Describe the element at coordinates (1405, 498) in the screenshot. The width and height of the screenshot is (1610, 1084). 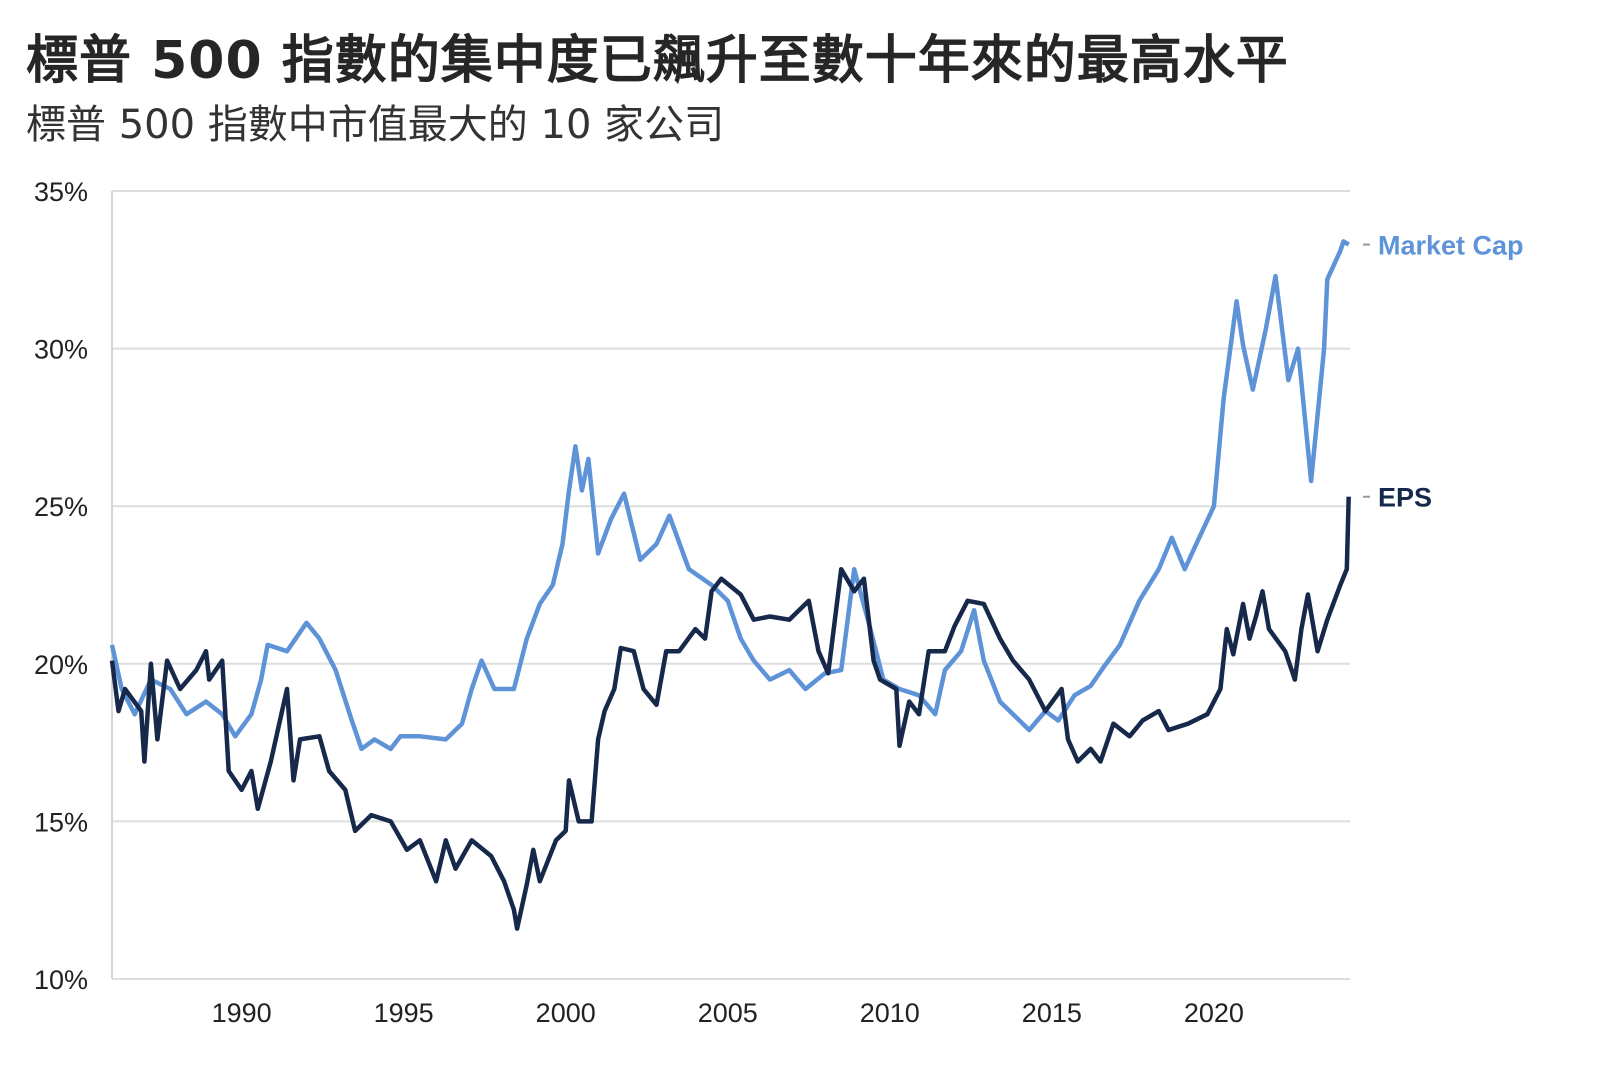
I see `series-label: EPS` at that location.